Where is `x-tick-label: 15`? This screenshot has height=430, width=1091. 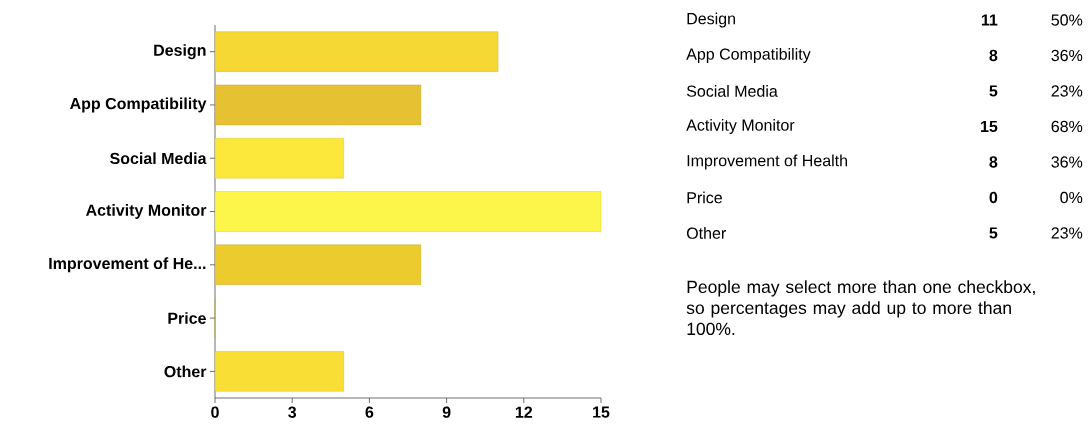 x-tick-label: 15 is located at coordinates (601, 412).